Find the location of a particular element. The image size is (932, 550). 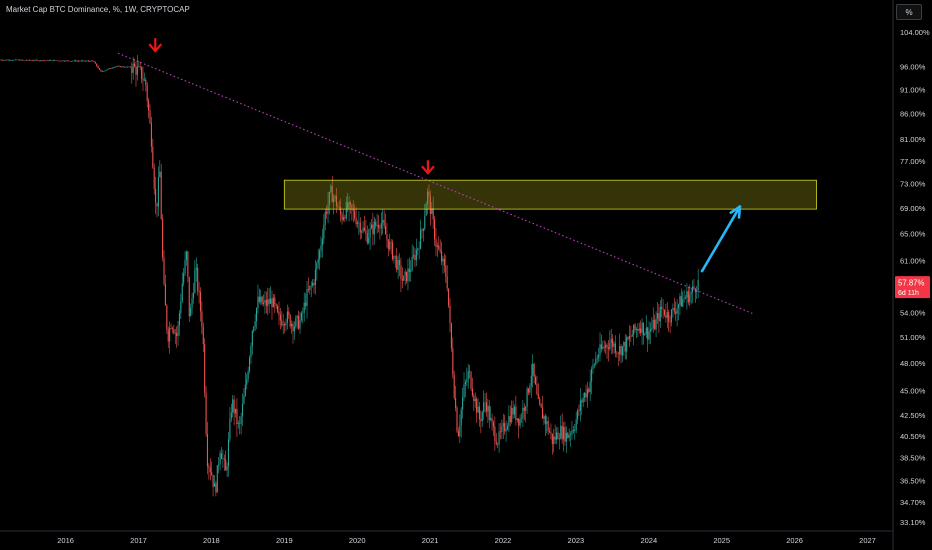

red-down-arrow-icon is located at coordinates (428, 167).